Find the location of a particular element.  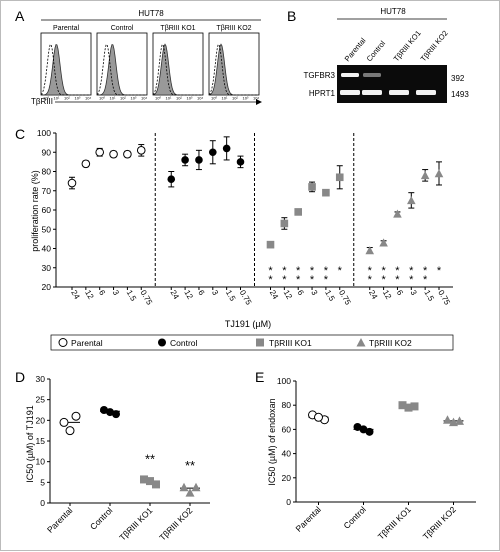

legend-marker-ko2 is located at coordinates (361, 342).